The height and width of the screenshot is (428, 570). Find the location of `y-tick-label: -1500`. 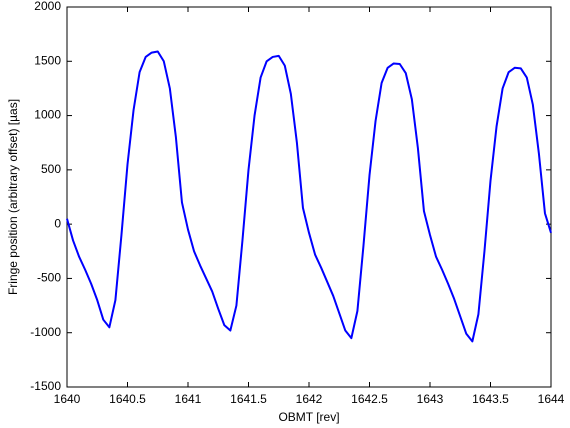

y-tick-label: -1500 is located at coordinates (45, 386).